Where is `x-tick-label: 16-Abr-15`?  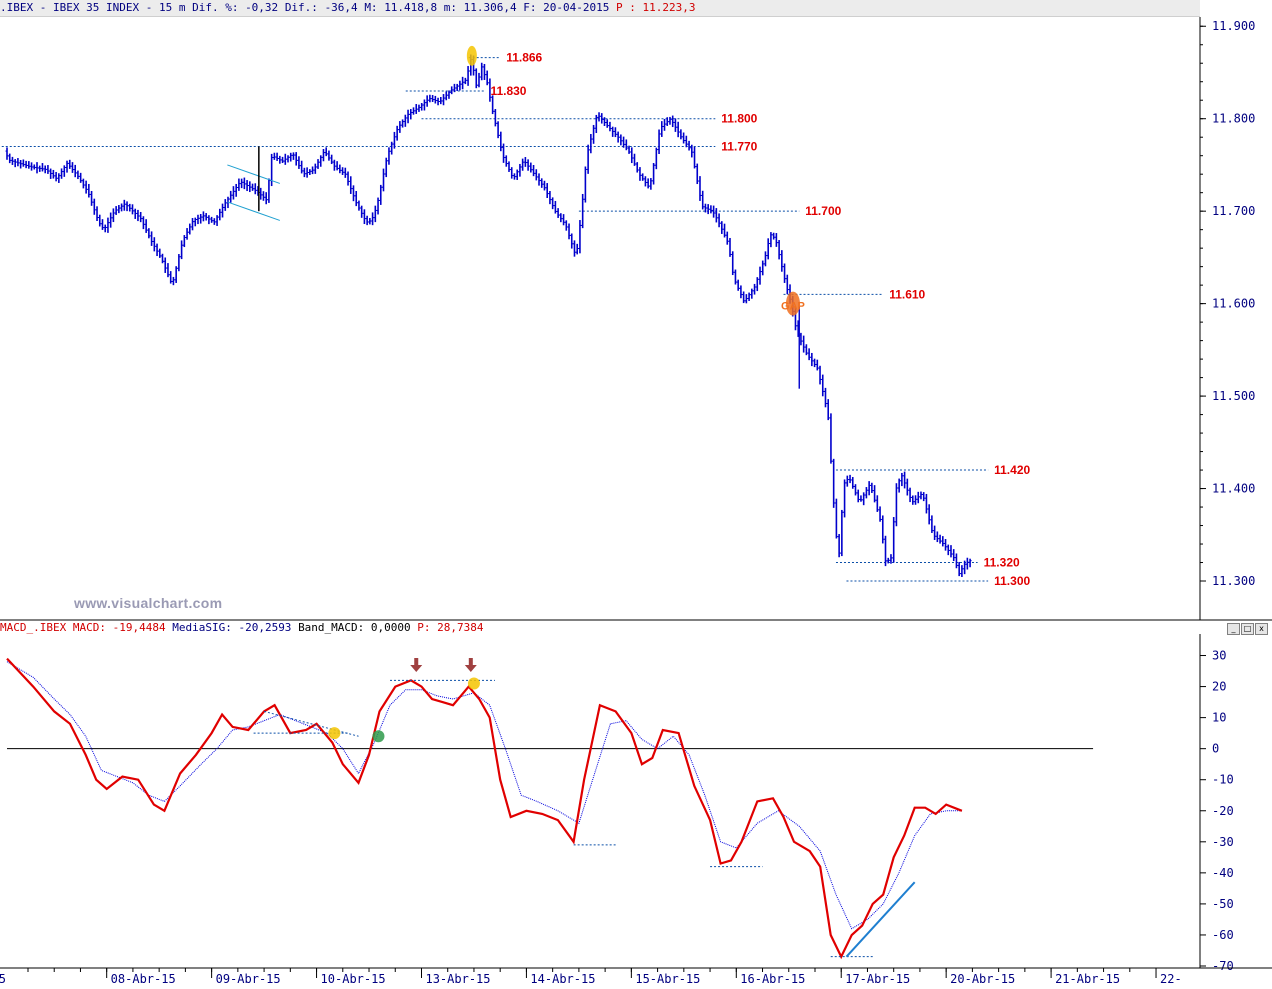 x-tick-label: 16-Abr-15 is located at coordinates (772, 979).